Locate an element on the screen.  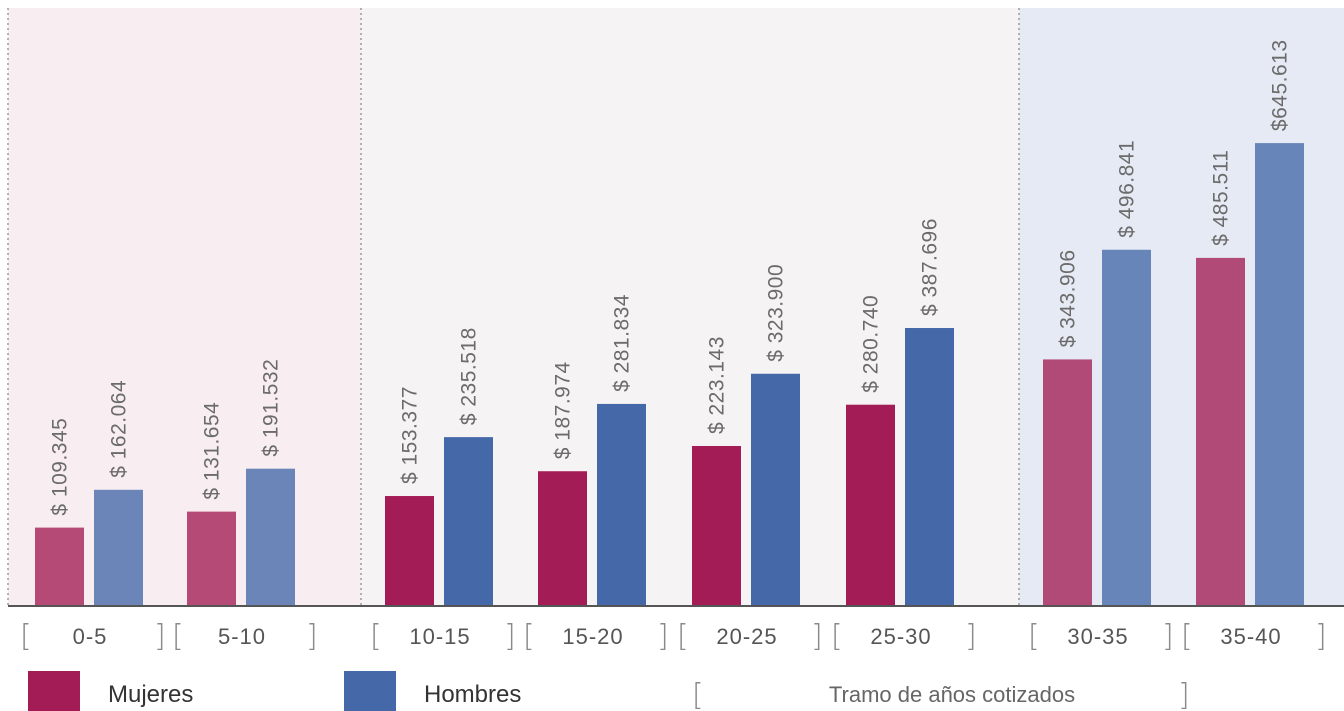
tick-label-30-35: 30-35 is located at coordinates (1097, 636).